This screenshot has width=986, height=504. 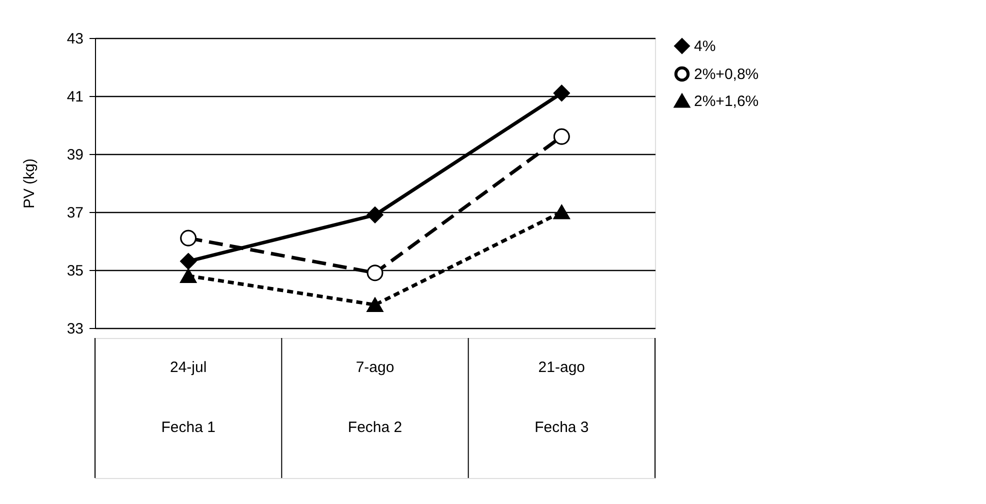 What do you see at coordinates (29, 183) in the screenshot?
I see `y-axis-title: PV (kg)` at bounding box center [29, 183].